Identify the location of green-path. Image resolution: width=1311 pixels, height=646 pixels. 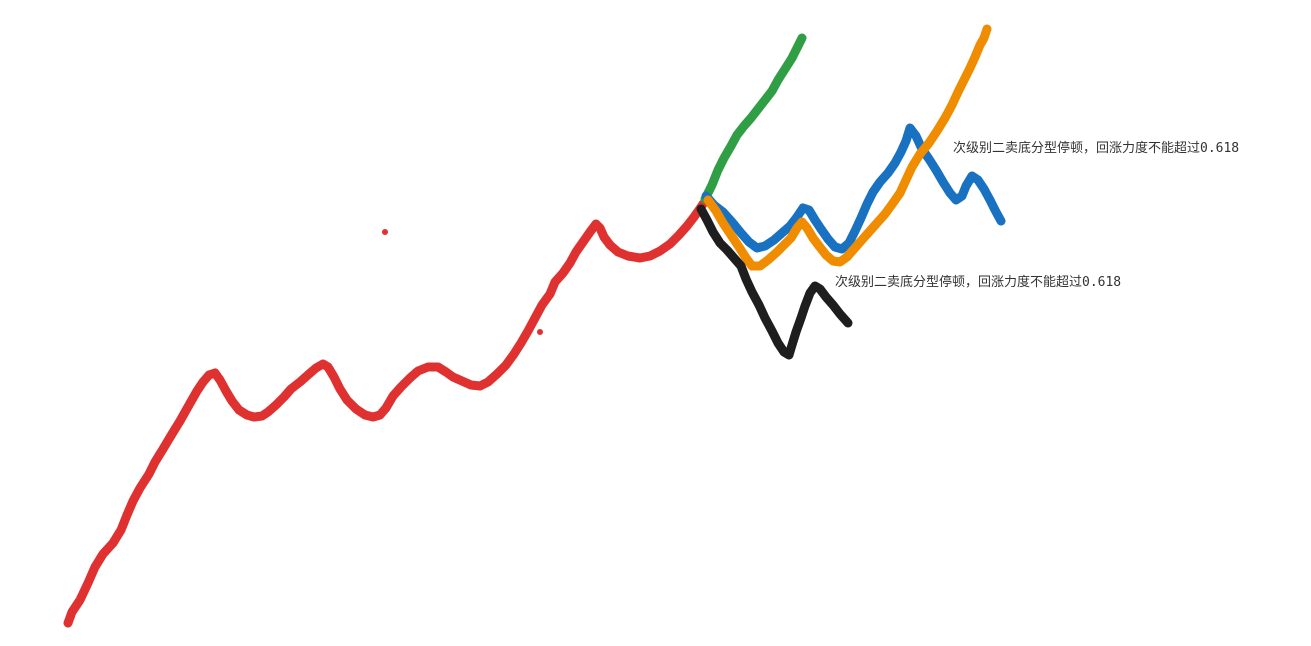
(753, 118).